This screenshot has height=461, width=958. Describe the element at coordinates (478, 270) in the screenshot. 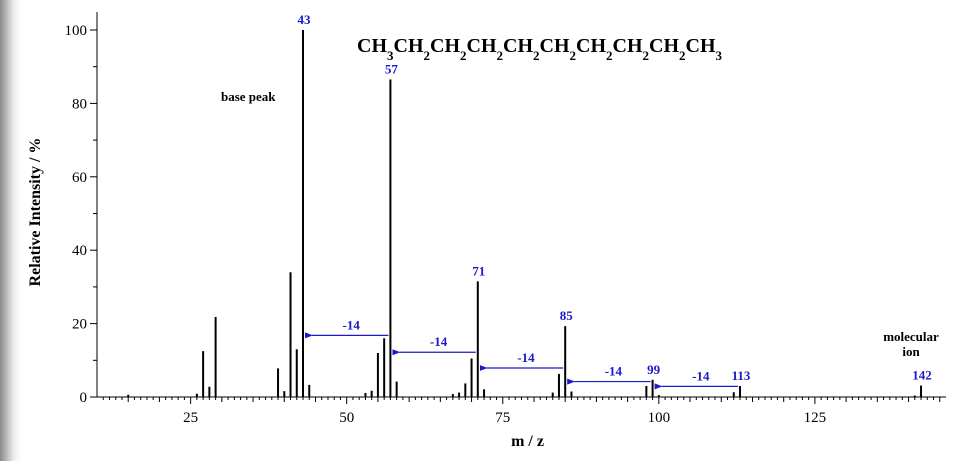

I see `peak-label-71: 71` at that location.